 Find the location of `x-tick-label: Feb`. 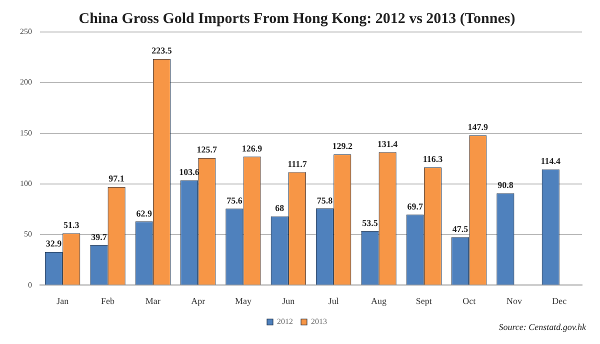

x-tick-label: Feb is located at coordinates (108, 301).